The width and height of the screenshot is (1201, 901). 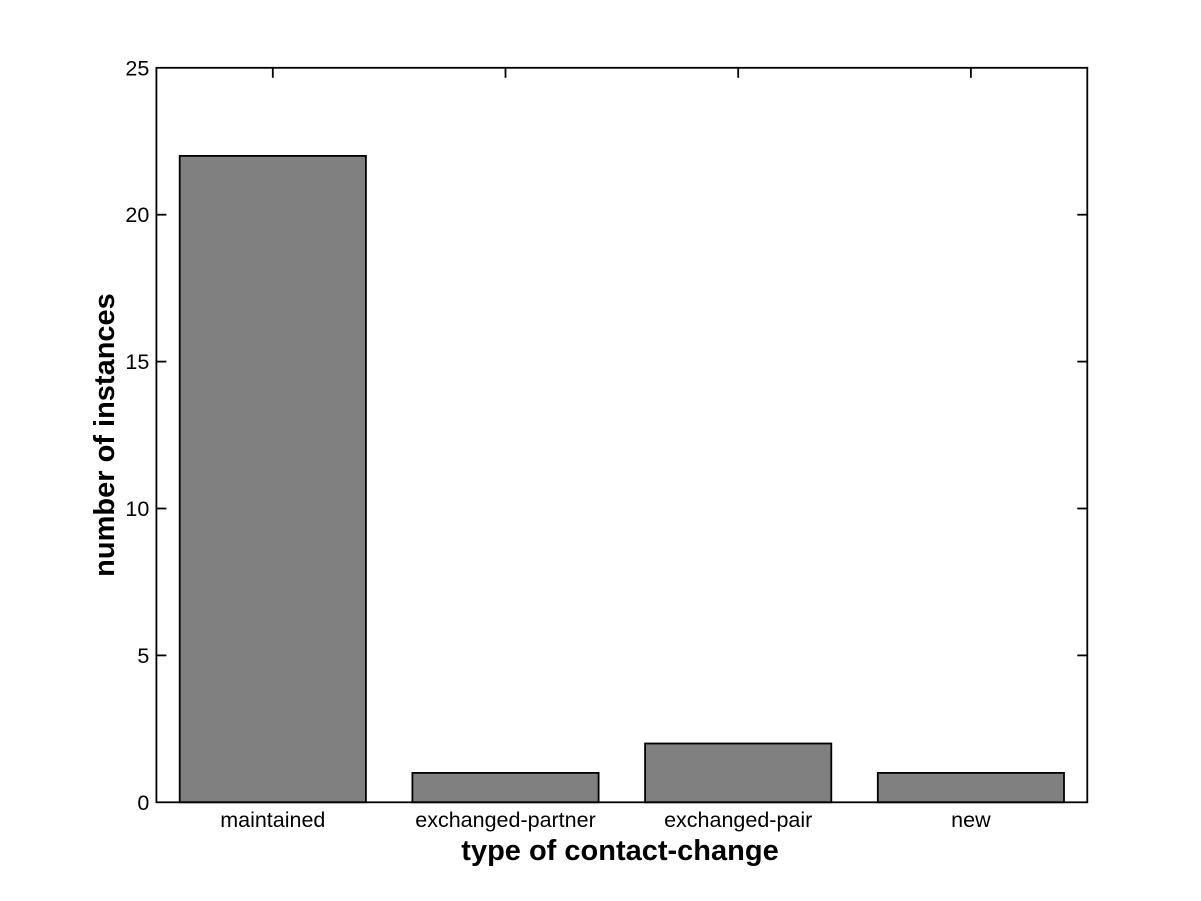 What do you see at coordinates (105, 435) in the screenshot?
I see `svg-text: number of instances` at bounding box center [105, 435].